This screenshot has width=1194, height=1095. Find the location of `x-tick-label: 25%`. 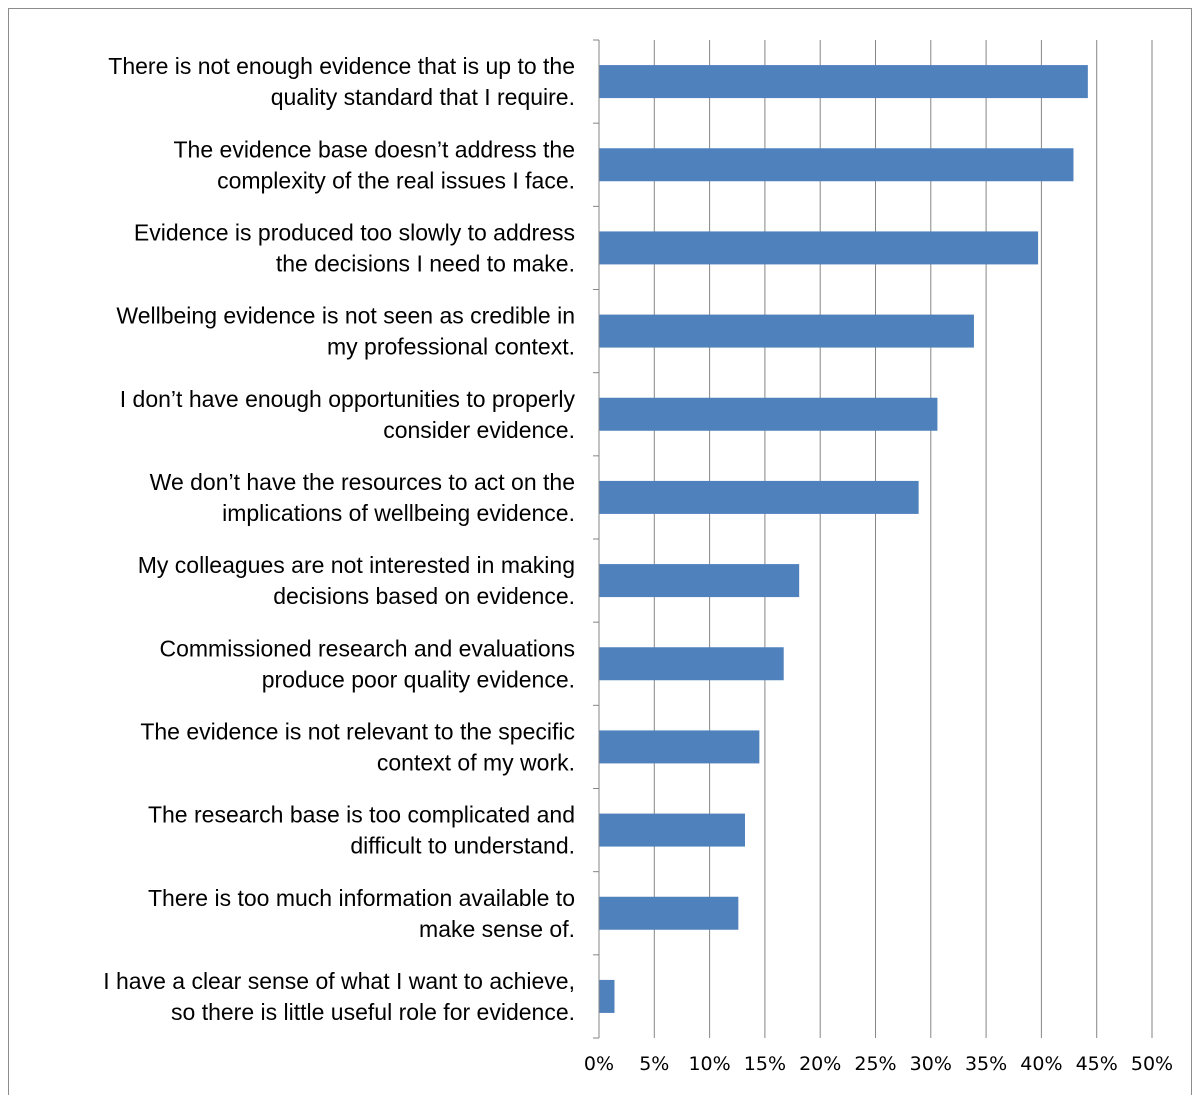

x-tick-label: 25% is located at coordinates (875, 1064).